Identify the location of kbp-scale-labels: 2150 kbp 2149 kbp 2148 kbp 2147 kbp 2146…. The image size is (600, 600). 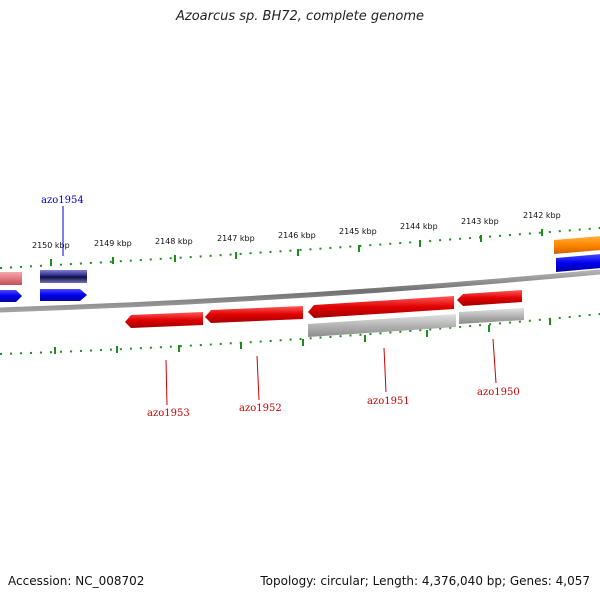
(296, 230).